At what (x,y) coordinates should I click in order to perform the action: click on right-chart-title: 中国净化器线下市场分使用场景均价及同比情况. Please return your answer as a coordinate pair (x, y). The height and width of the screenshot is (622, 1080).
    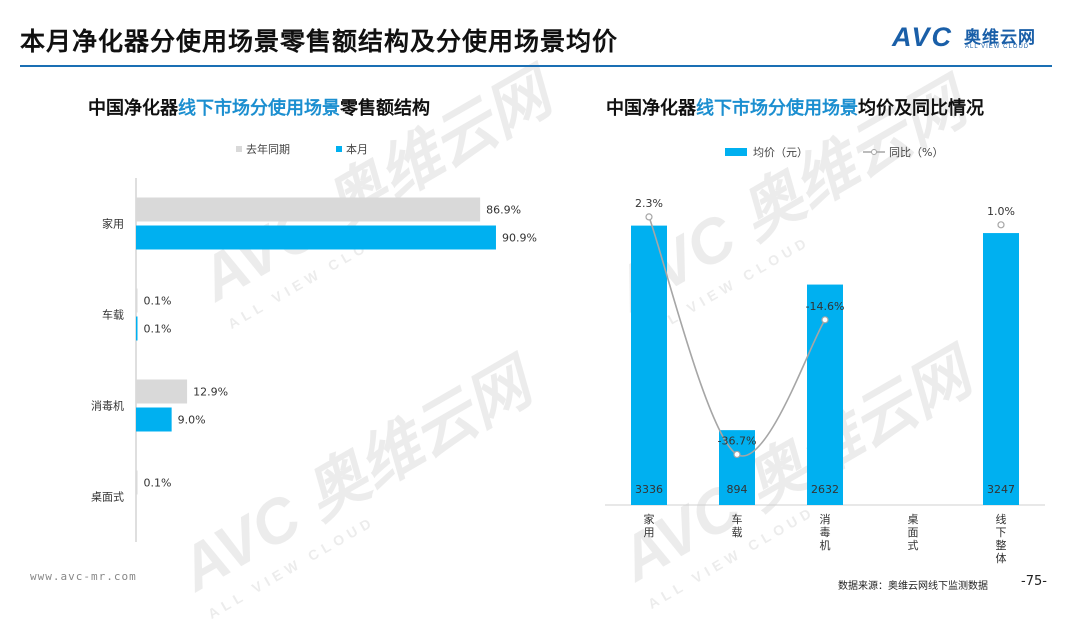
    Looking at the image, I should click on (795, 107).